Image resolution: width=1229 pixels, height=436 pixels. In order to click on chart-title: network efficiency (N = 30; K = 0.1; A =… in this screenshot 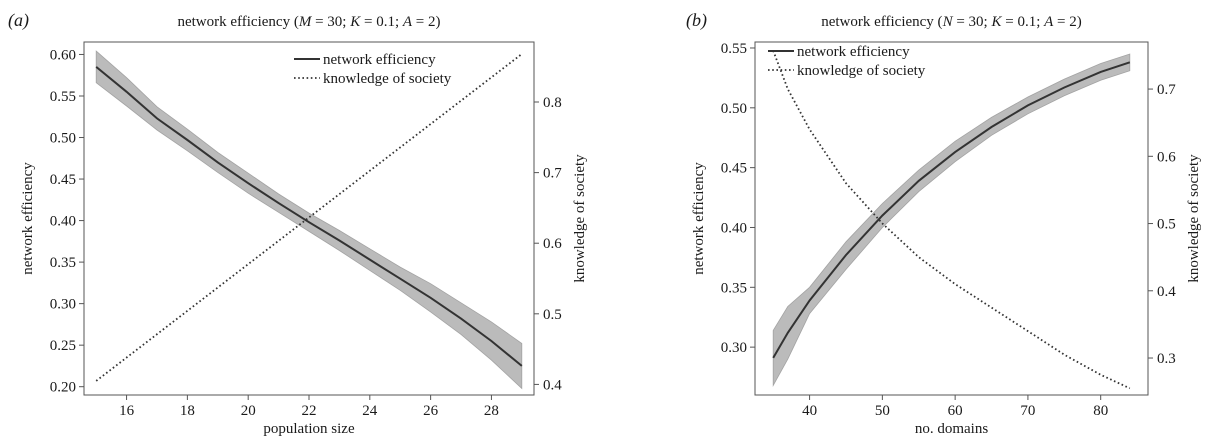, I will do `click(951, 22)`.